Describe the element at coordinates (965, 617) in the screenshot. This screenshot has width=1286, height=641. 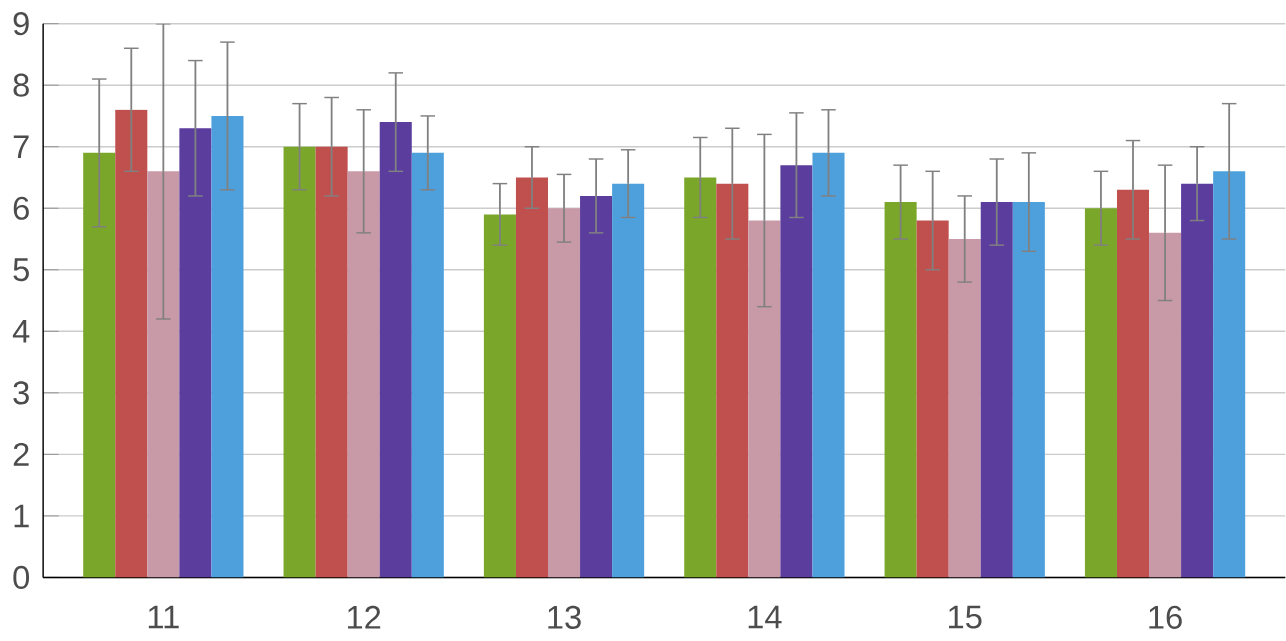
I see `x-tick-label: 15` at that location.